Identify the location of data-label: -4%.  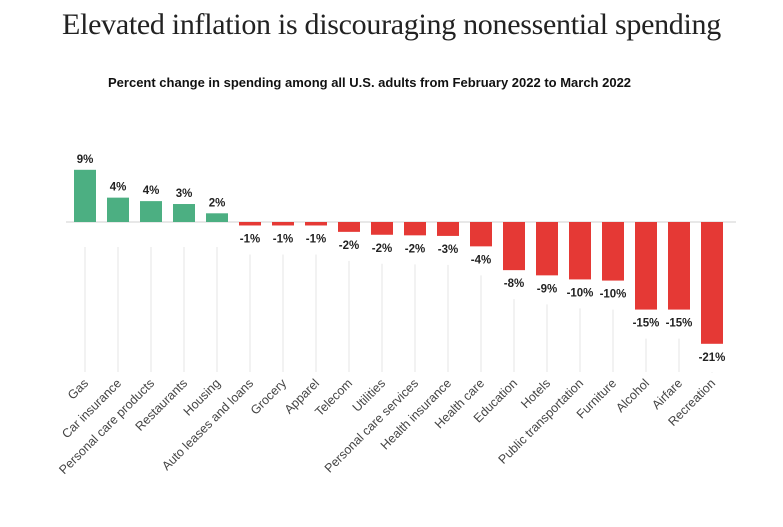
(481, 260).